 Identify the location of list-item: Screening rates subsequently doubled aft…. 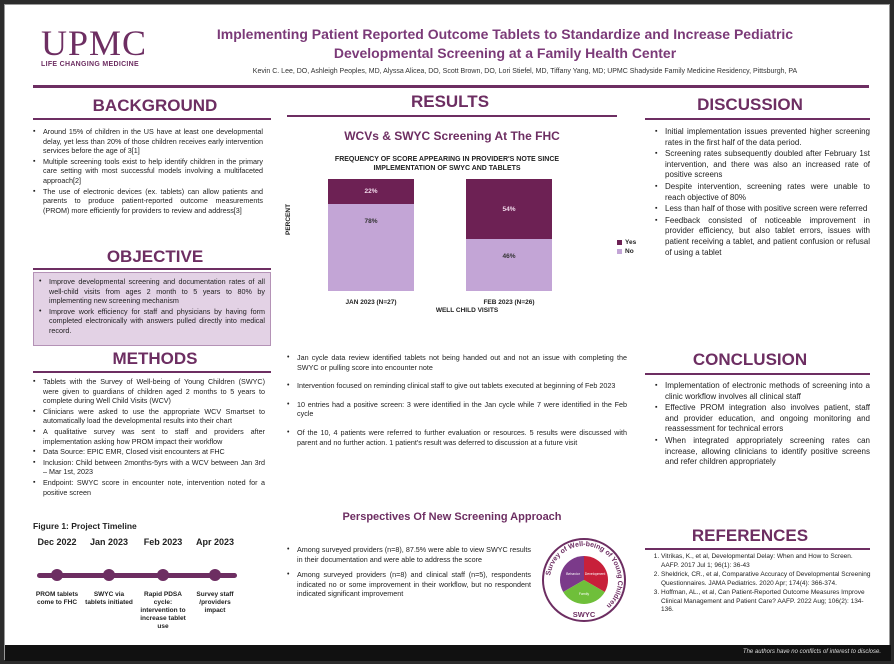
(762, 165).